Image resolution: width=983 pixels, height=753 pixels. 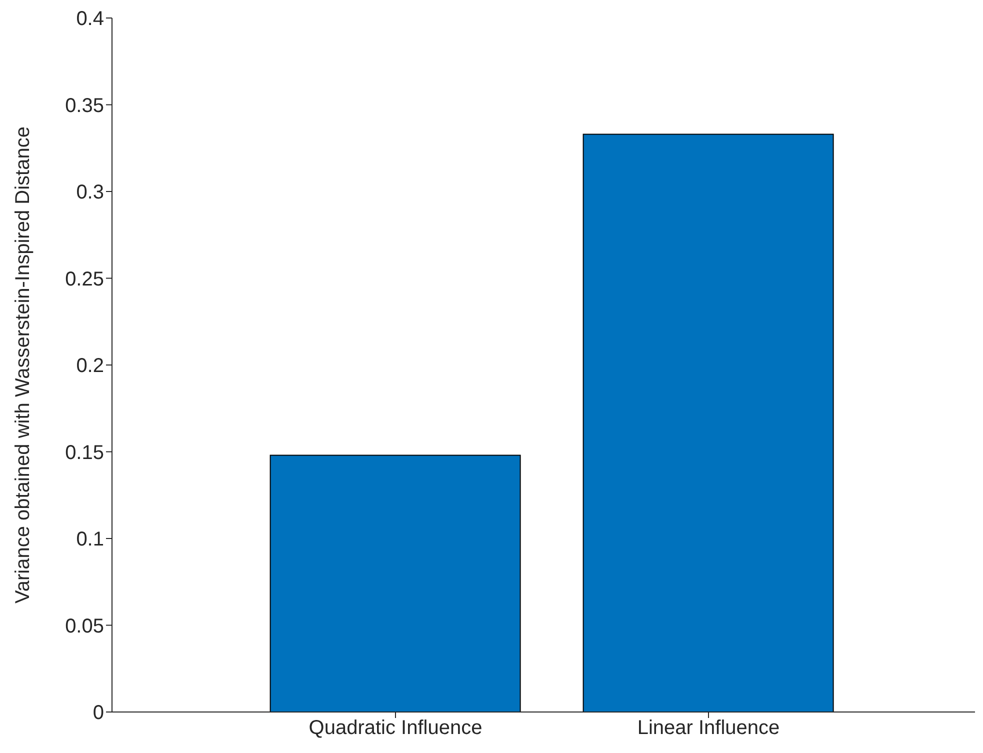 I want to click on x-tick-label: Linear Influence, so click(x=708, y=728).